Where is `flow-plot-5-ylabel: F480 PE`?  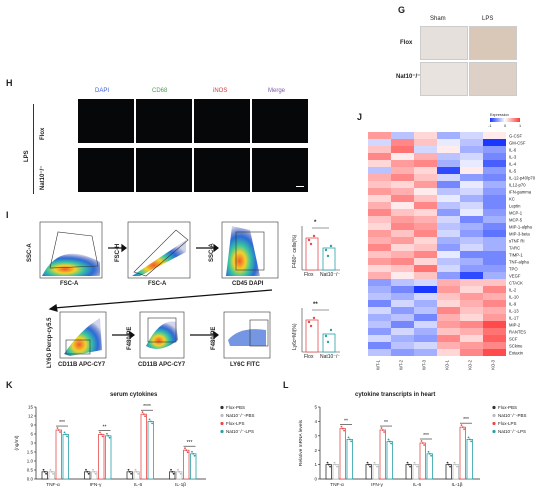 flow-plot-5-ylabel: F480 PE is located at coordinates (130, 338).